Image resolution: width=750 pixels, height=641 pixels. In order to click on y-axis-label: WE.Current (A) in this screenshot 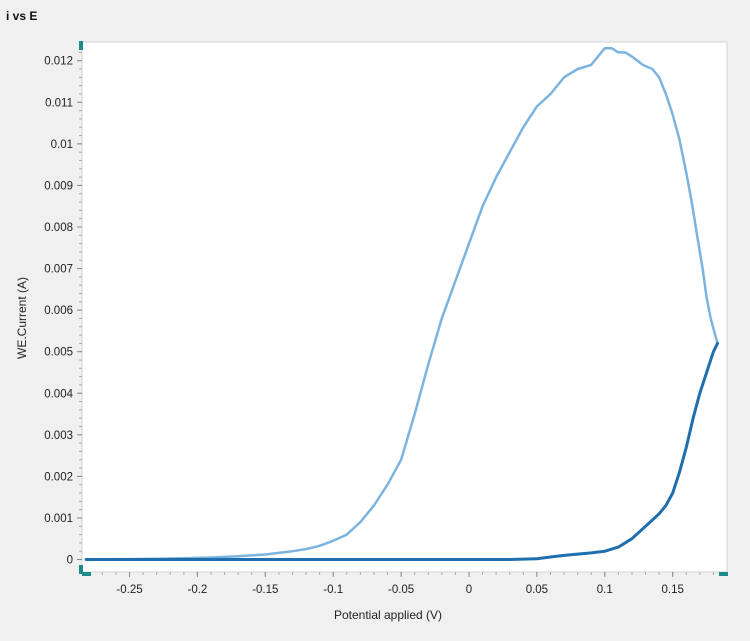, I will do `click(22, 318)`.